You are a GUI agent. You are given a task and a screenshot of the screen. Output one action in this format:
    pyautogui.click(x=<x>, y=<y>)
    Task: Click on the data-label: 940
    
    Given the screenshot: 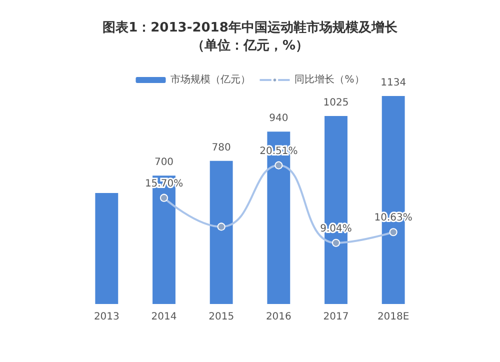 What is the action you would take?
    pyautogui.click(x=278, y=118)
    